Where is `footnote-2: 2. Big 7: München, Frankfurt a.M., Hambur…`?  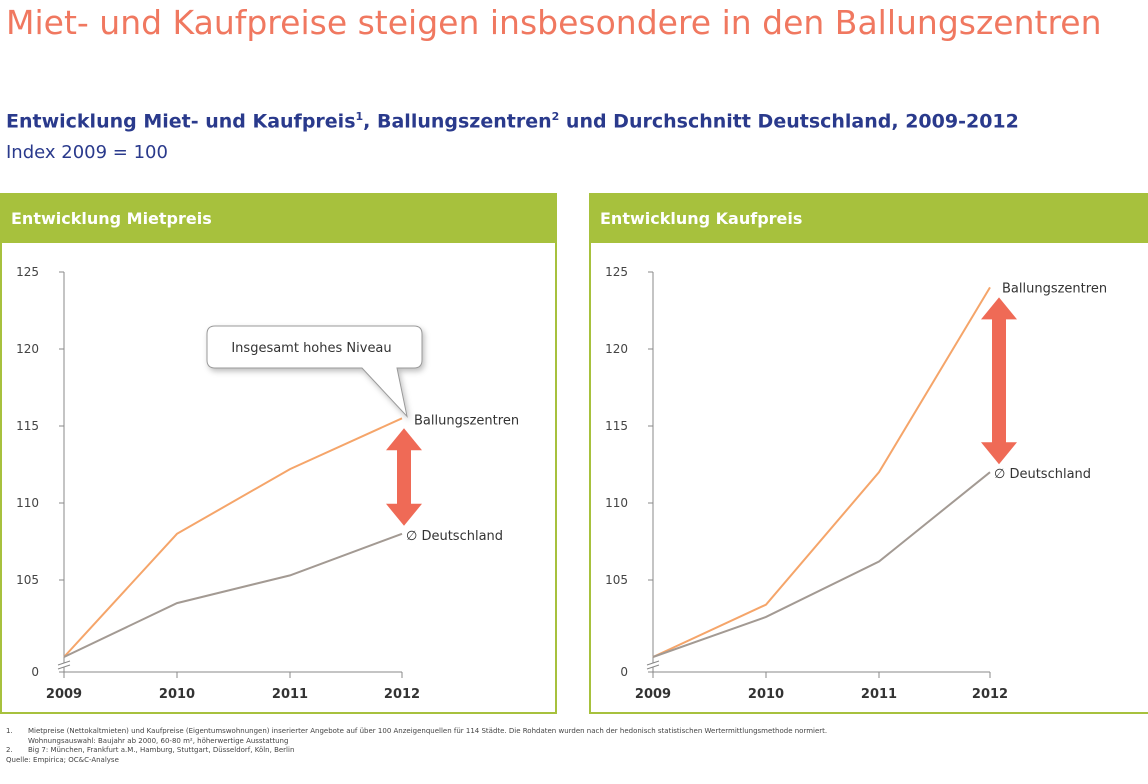
footnote-2: 2. Big 7: München, Frankfurt a.M., Hambur… is located at coordinates (416, 751).